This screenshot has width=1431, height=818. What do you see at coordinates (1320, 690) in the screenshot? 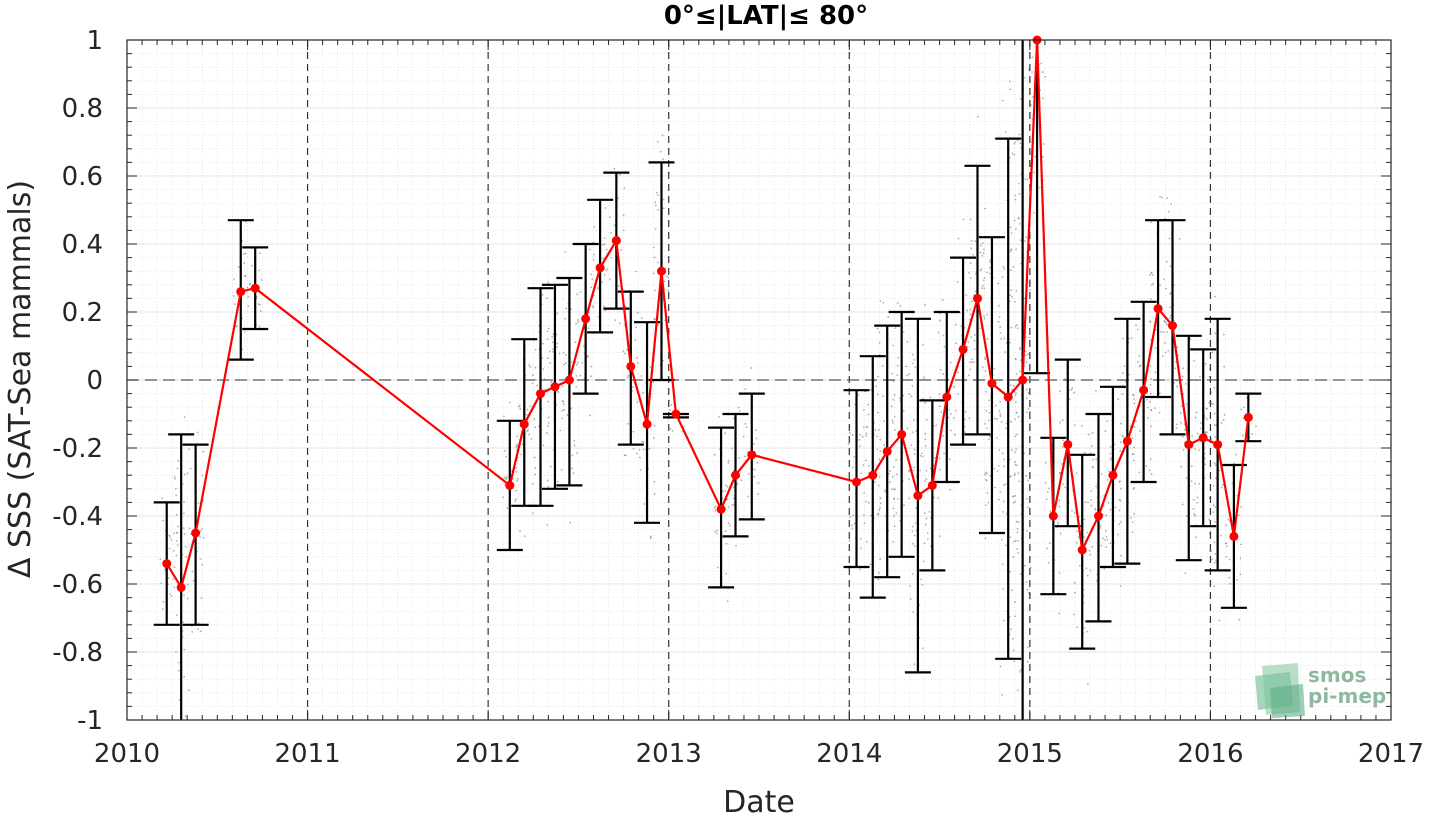
I see `smos-pi-mep-logo: smos pi-mep` at bounding box center [1320, 690].